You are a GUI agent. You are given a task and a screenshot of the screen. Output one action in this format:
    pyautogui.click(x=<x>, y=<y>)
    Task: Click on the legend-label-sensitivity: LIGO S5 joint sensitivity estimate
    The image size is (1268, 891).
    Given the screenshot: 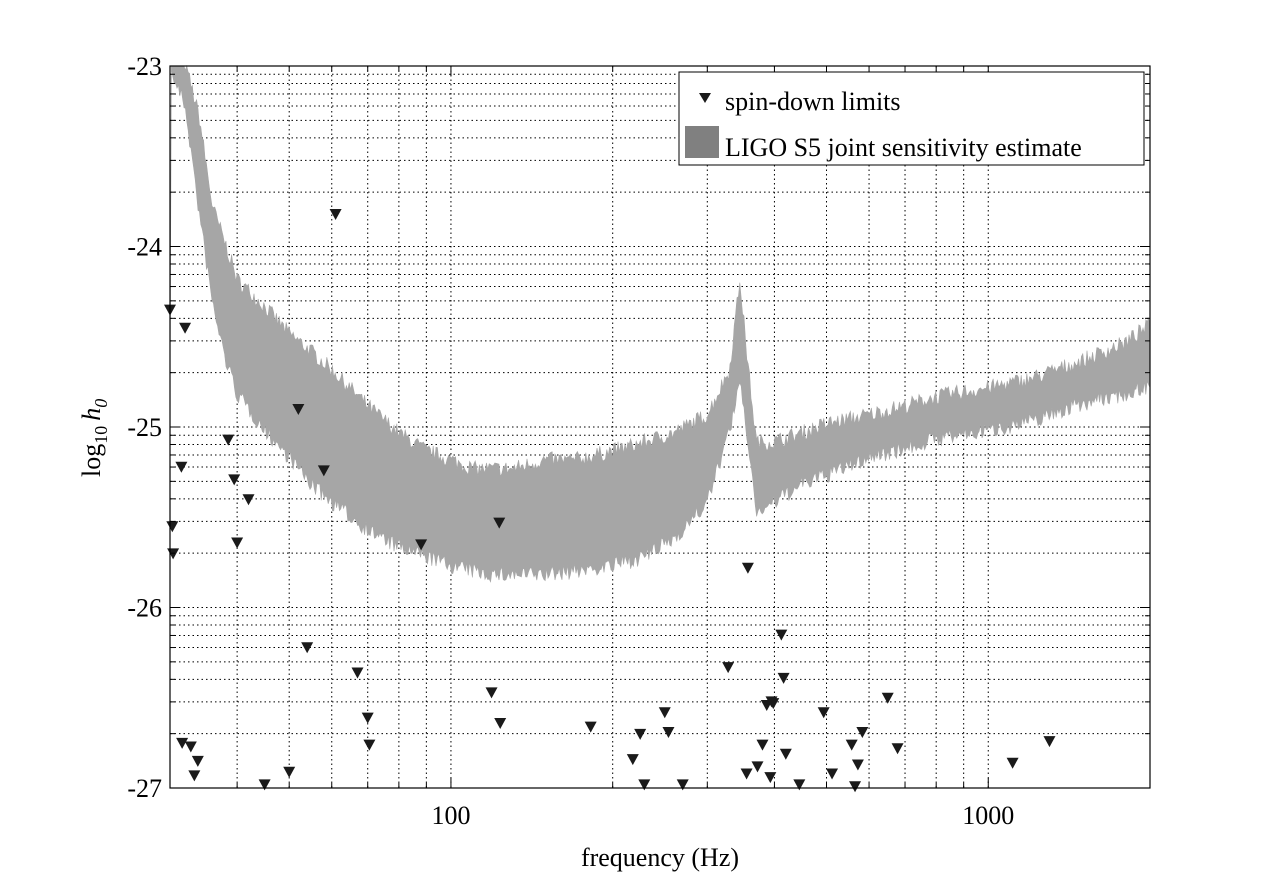 What is the action you would take?
    pyautogui.click(x=903, y=147)
    